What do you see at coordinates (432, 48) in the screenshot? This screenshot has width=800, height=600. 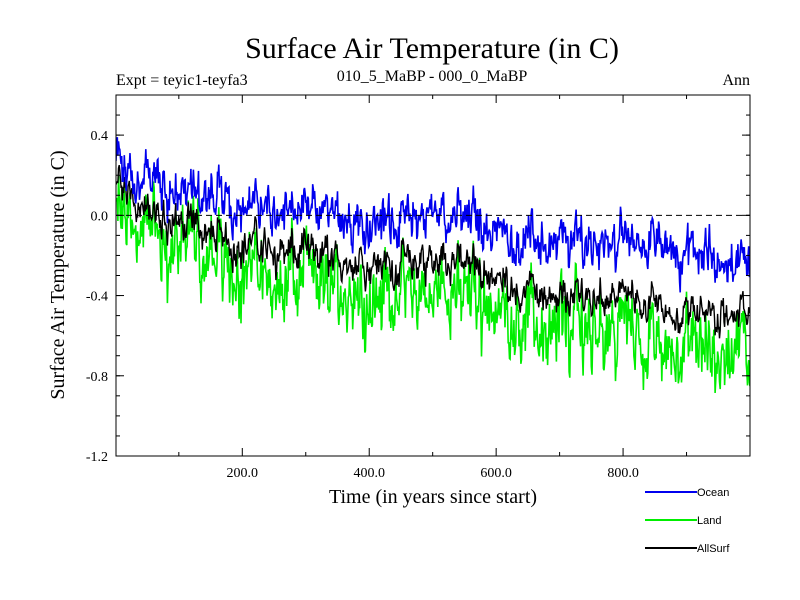 I see `chart-title: Surface Air Temperature (in C)` at bounding box center [432, 48].